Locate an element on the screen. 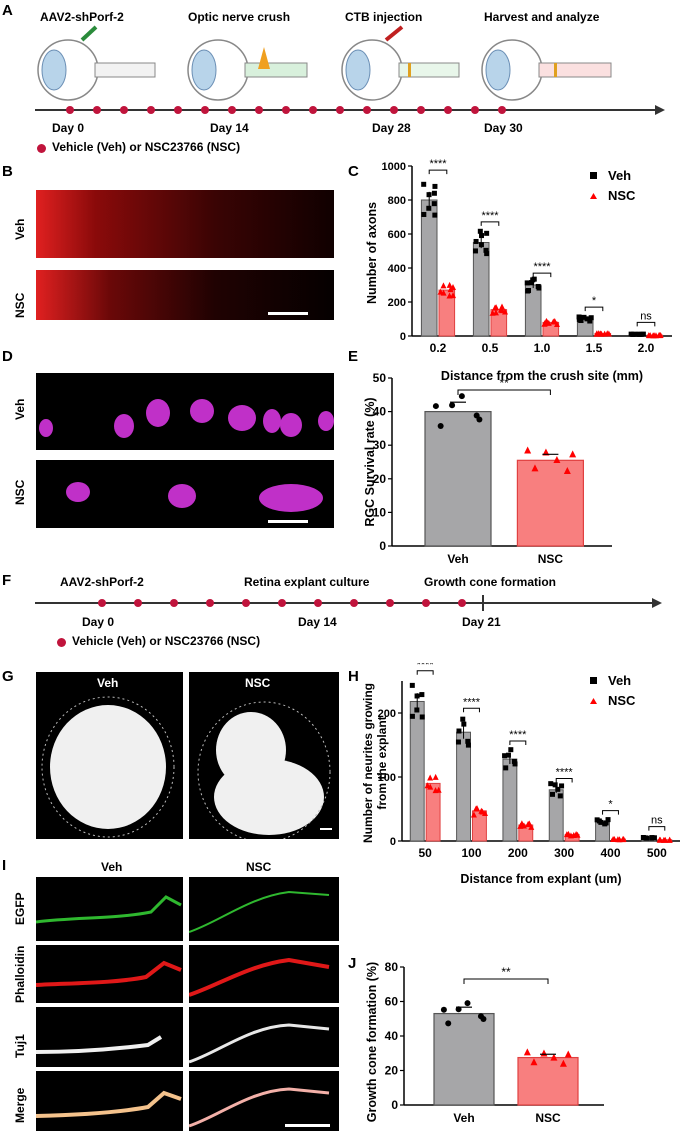  legend-f: Vehicle (Veh) or NSC23766 (NSC) is located at coordinates (166, 641).